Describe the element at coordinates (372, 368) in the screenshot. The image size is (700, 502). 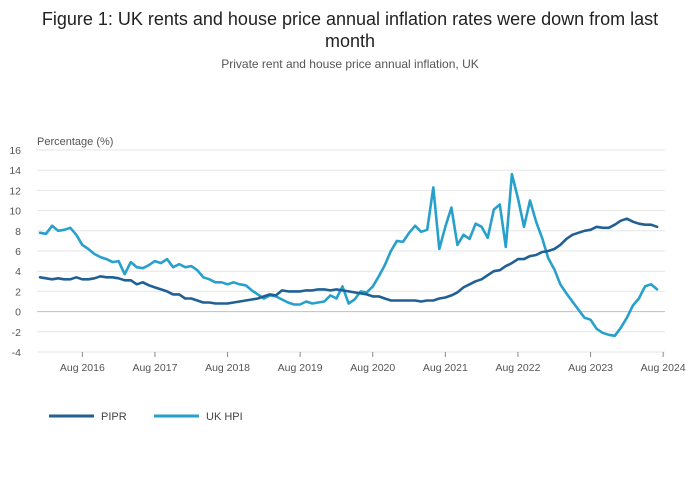
I see `x-tick-label: Aug 2020` at that location.